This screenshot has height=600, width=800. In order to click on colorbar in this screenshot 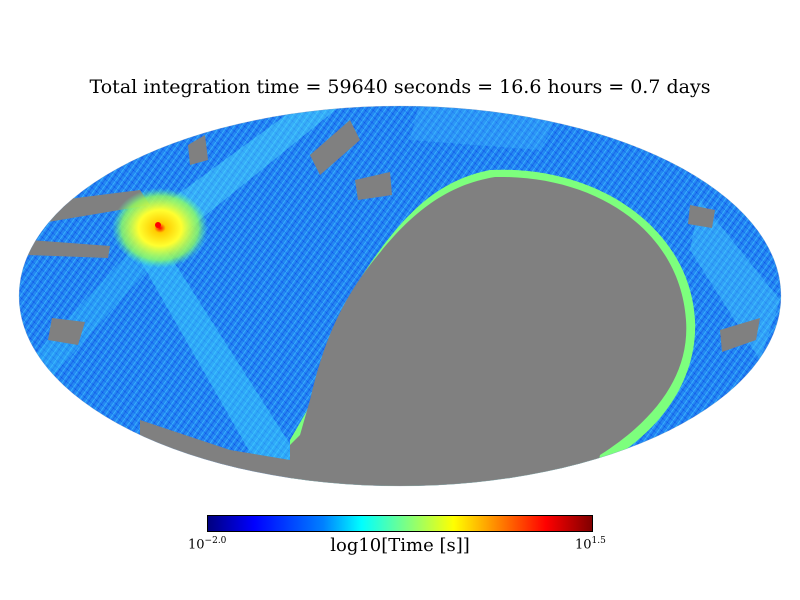, I will do `click(400, 523)`.